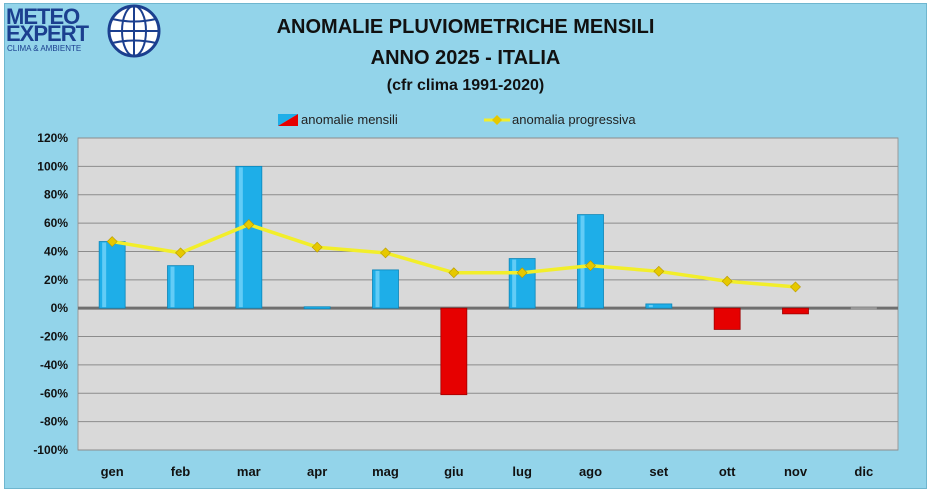 This screenshot has height=494, width=931. What do you see at coordinates (522, 471) in the screenshot?
I see `x-tick-label: lug` at bounding box center [522, 471].